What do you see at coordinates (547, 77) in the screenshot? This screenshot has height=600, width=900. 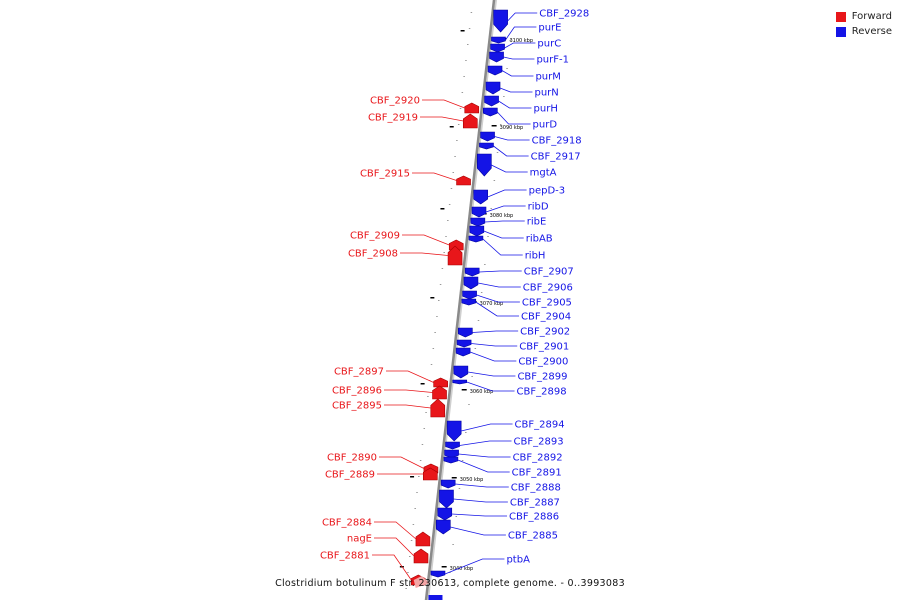 I see `reverse-gene-label: purM` at bounding box center [547, 77].